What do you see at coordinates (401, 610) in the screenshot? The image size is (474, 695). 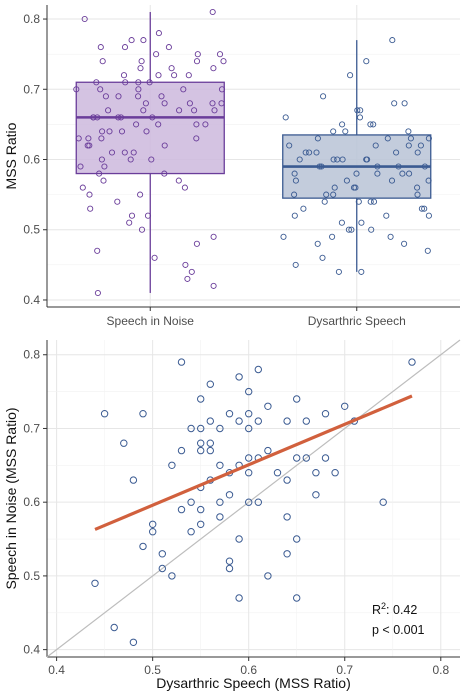 I see `r-squared-value: : 0.42` at bounding box center [401, 610].